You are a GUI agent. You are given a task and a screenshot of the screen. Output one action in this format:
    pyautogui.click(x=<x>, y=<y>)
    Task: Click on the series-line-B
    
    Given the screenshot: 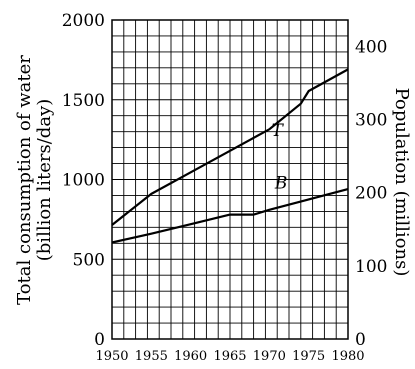 What is the action you would take?
    pyautogui.click(x=230, y=216)
    